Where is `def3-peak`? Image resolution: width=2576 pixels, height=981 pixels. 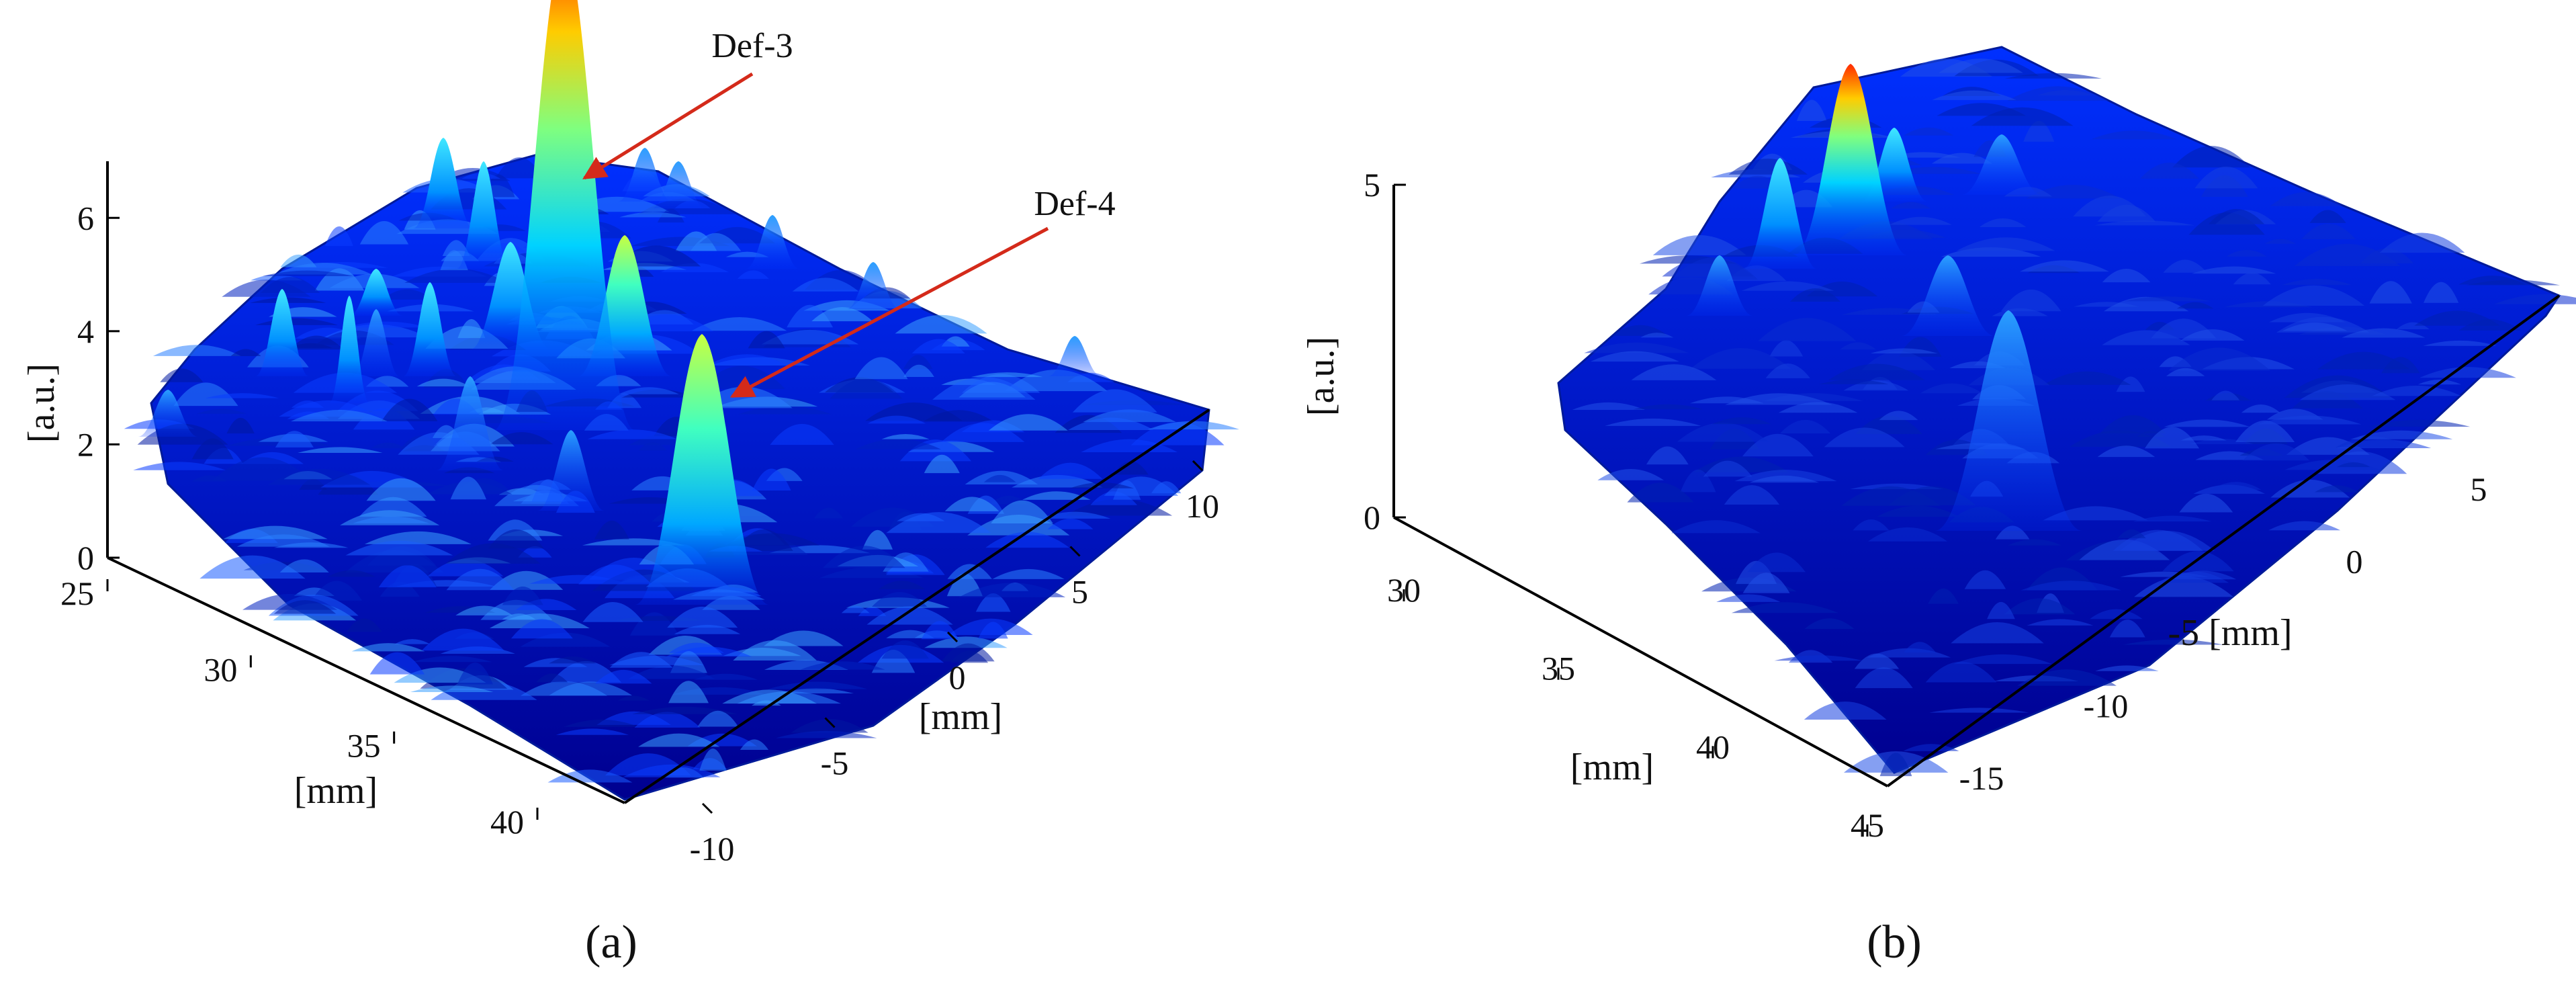 def3-peak is located at coordinates (565, 215).